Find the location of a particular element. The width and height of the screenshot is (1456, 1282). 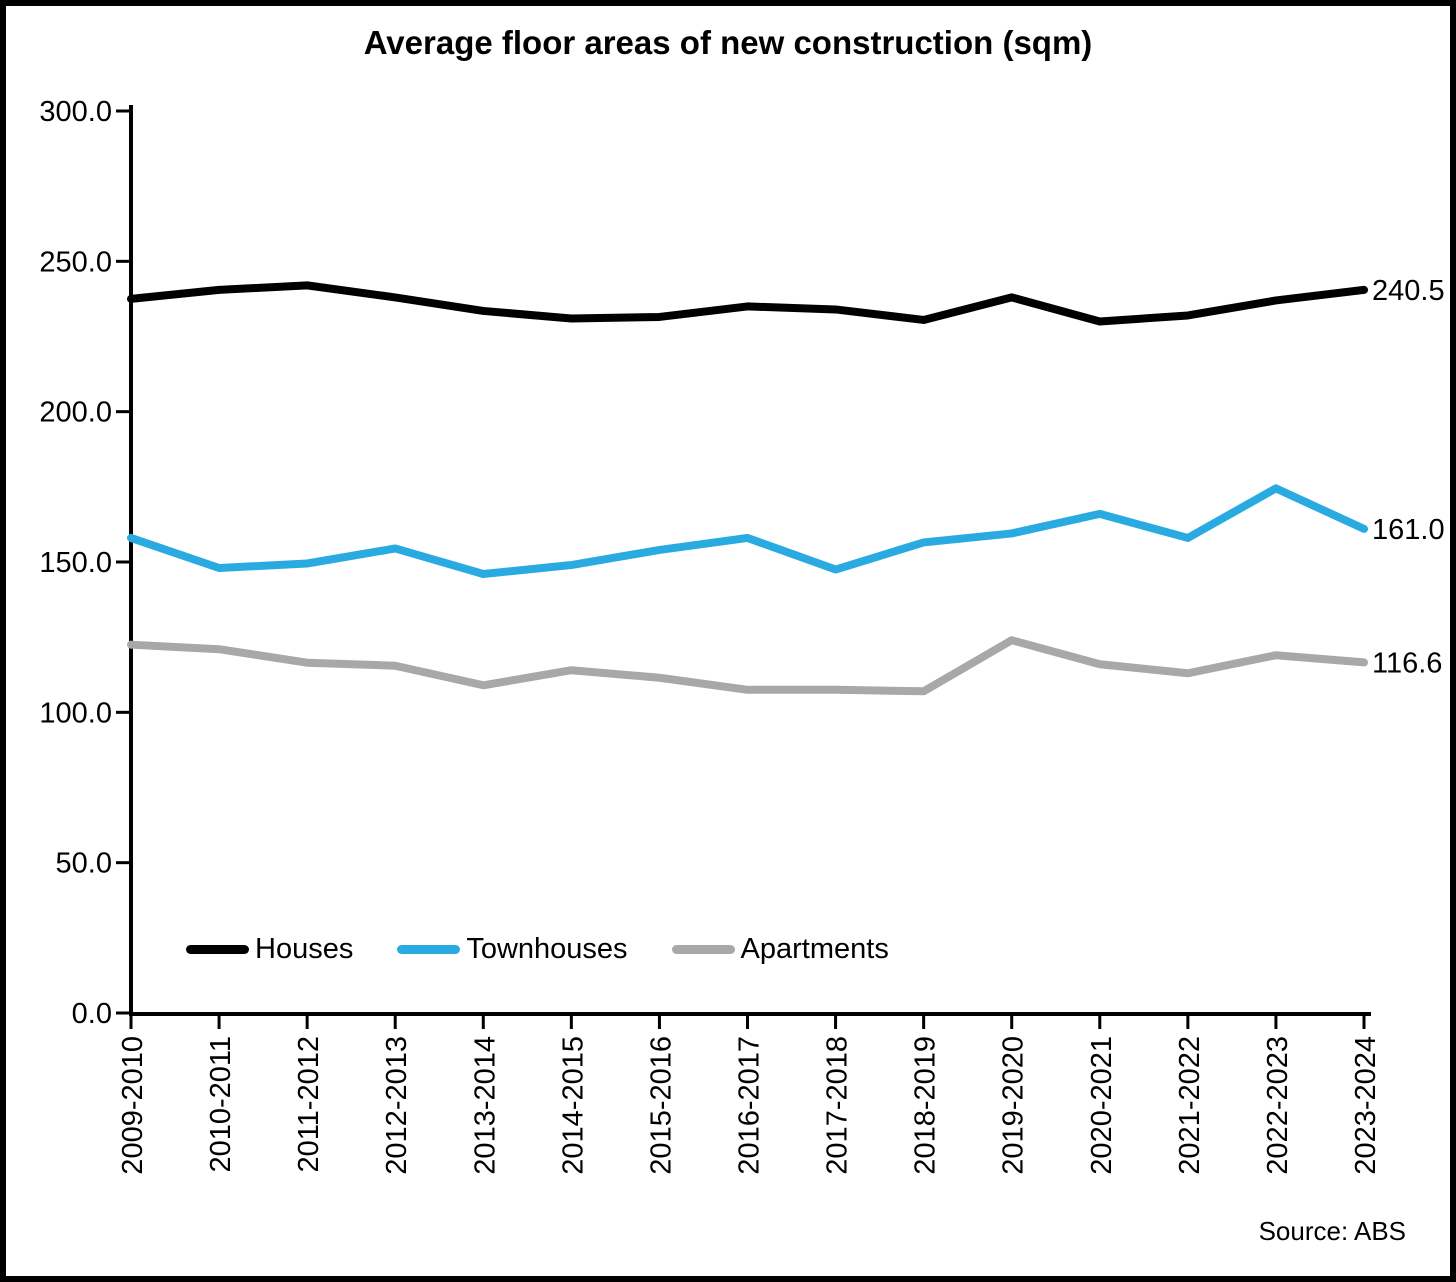

x-axis-tick-label: 2019-2020 is located at coordinates (1014, 1105).